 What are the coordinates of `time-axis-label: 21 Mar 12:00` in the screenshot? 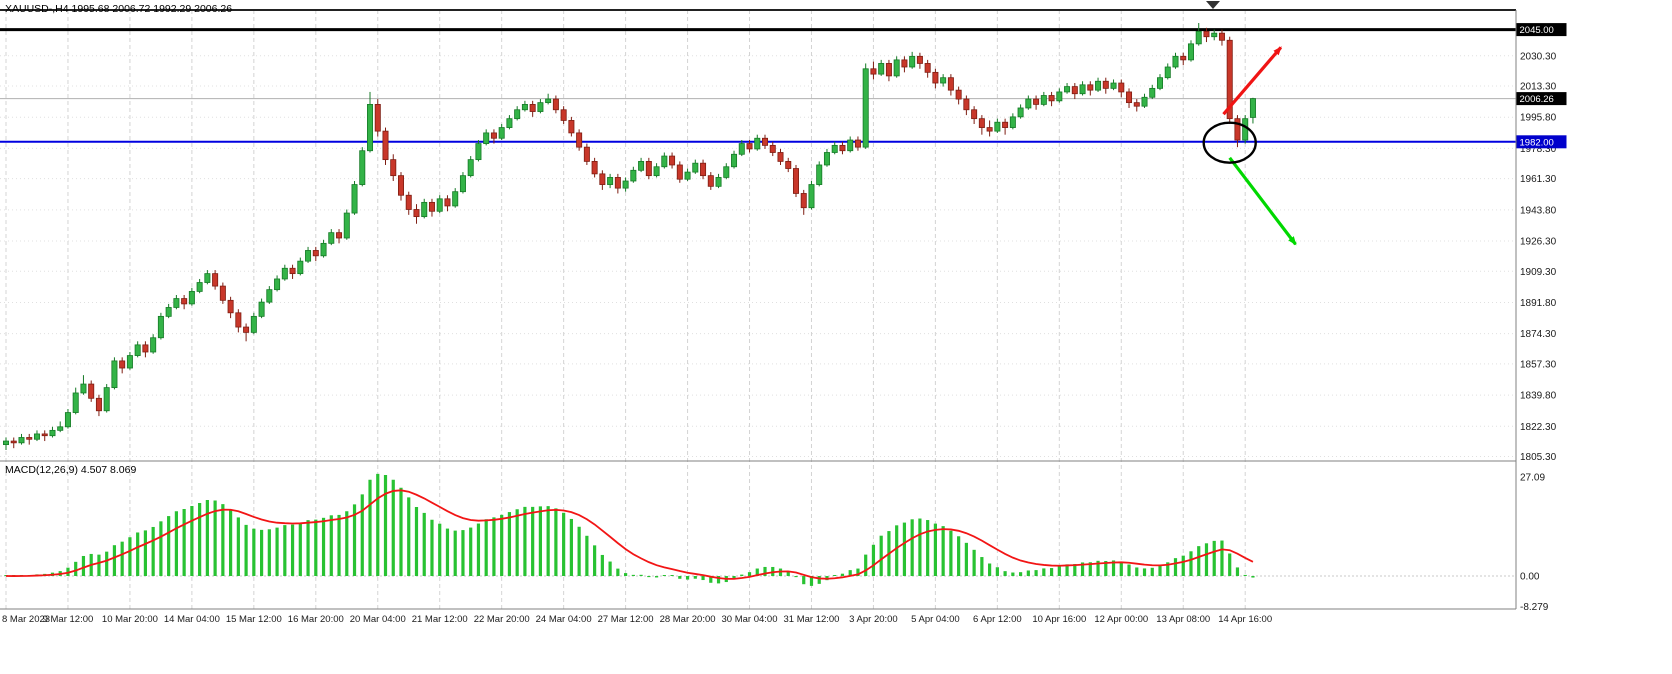 It's located at (440, 619).